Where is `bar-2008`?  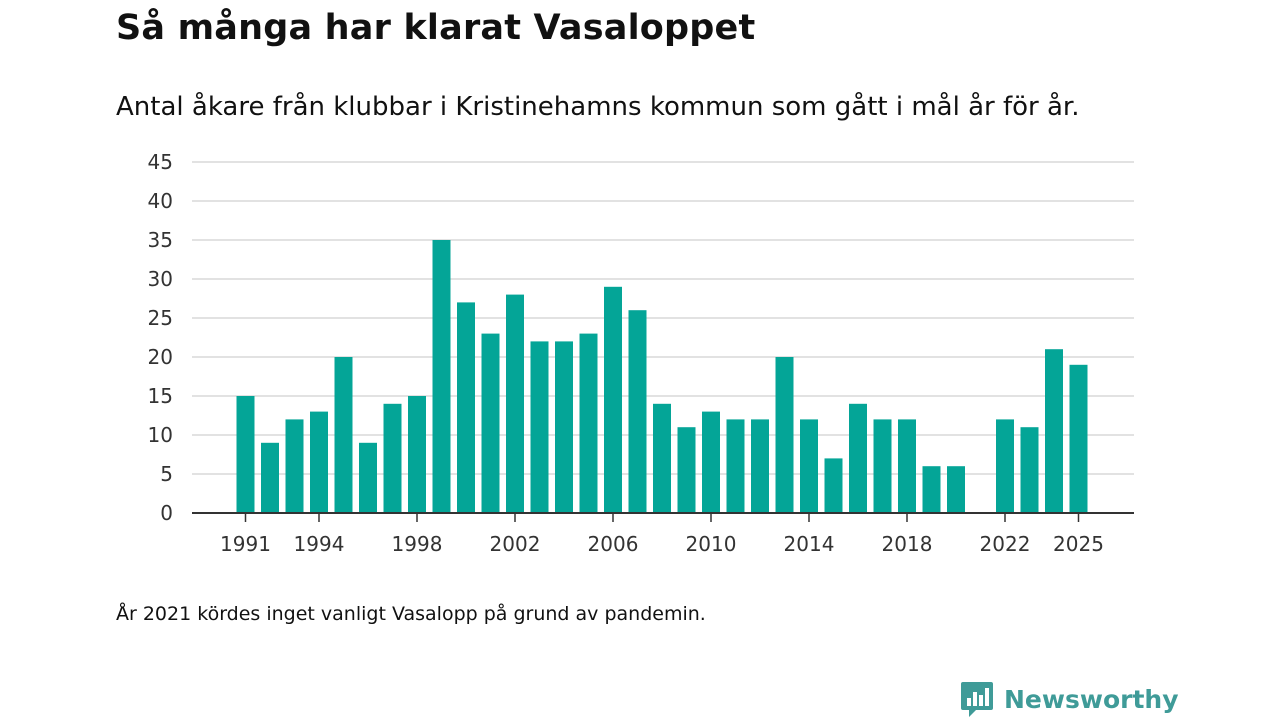
bar-2008 is located at coordinates (662, 458).